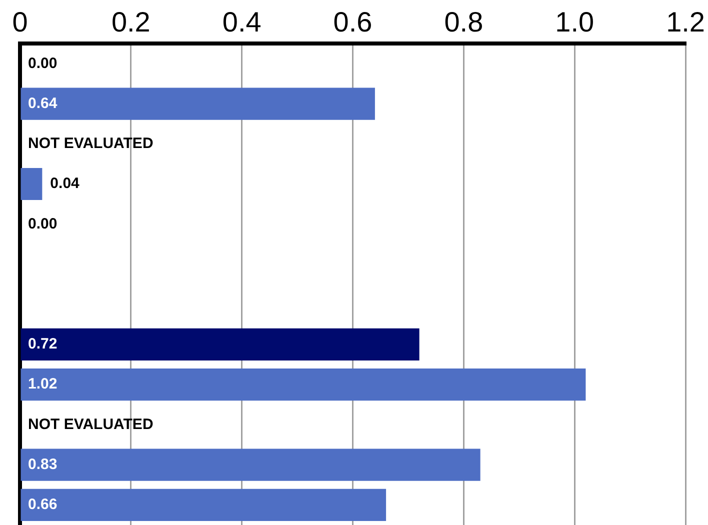  I want to click on x-tick-label: 0.6, so click(352, 22).